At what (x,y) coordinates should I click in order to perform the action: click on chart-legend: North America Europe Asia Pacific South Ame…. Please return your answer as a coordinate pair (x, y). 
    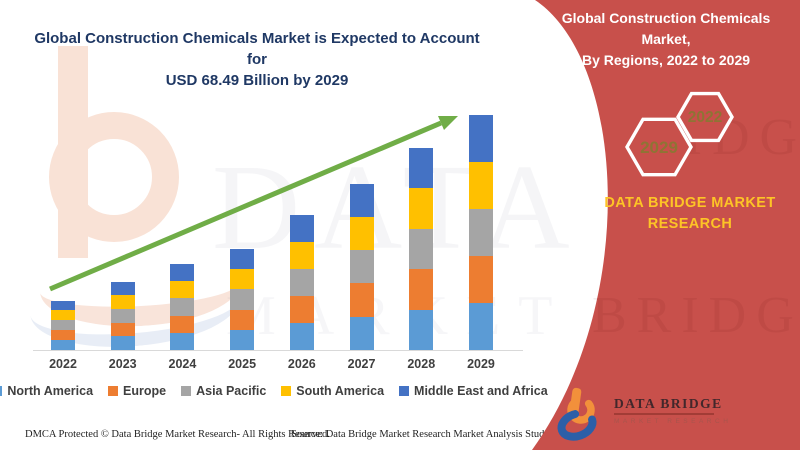
    Looking at the image, I should click on (274, 391).